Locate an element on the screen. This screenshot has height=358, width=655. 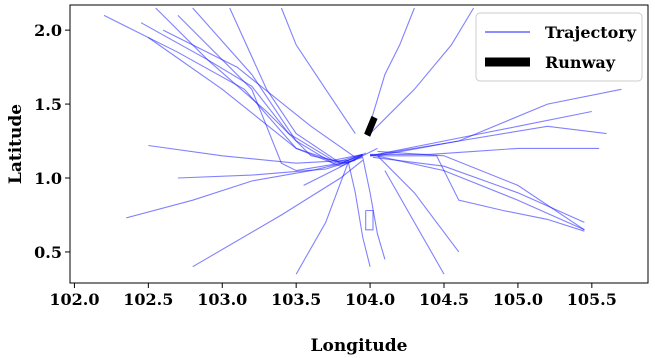
x-tick-label: 103.5 is located at coordinates (296, 299).